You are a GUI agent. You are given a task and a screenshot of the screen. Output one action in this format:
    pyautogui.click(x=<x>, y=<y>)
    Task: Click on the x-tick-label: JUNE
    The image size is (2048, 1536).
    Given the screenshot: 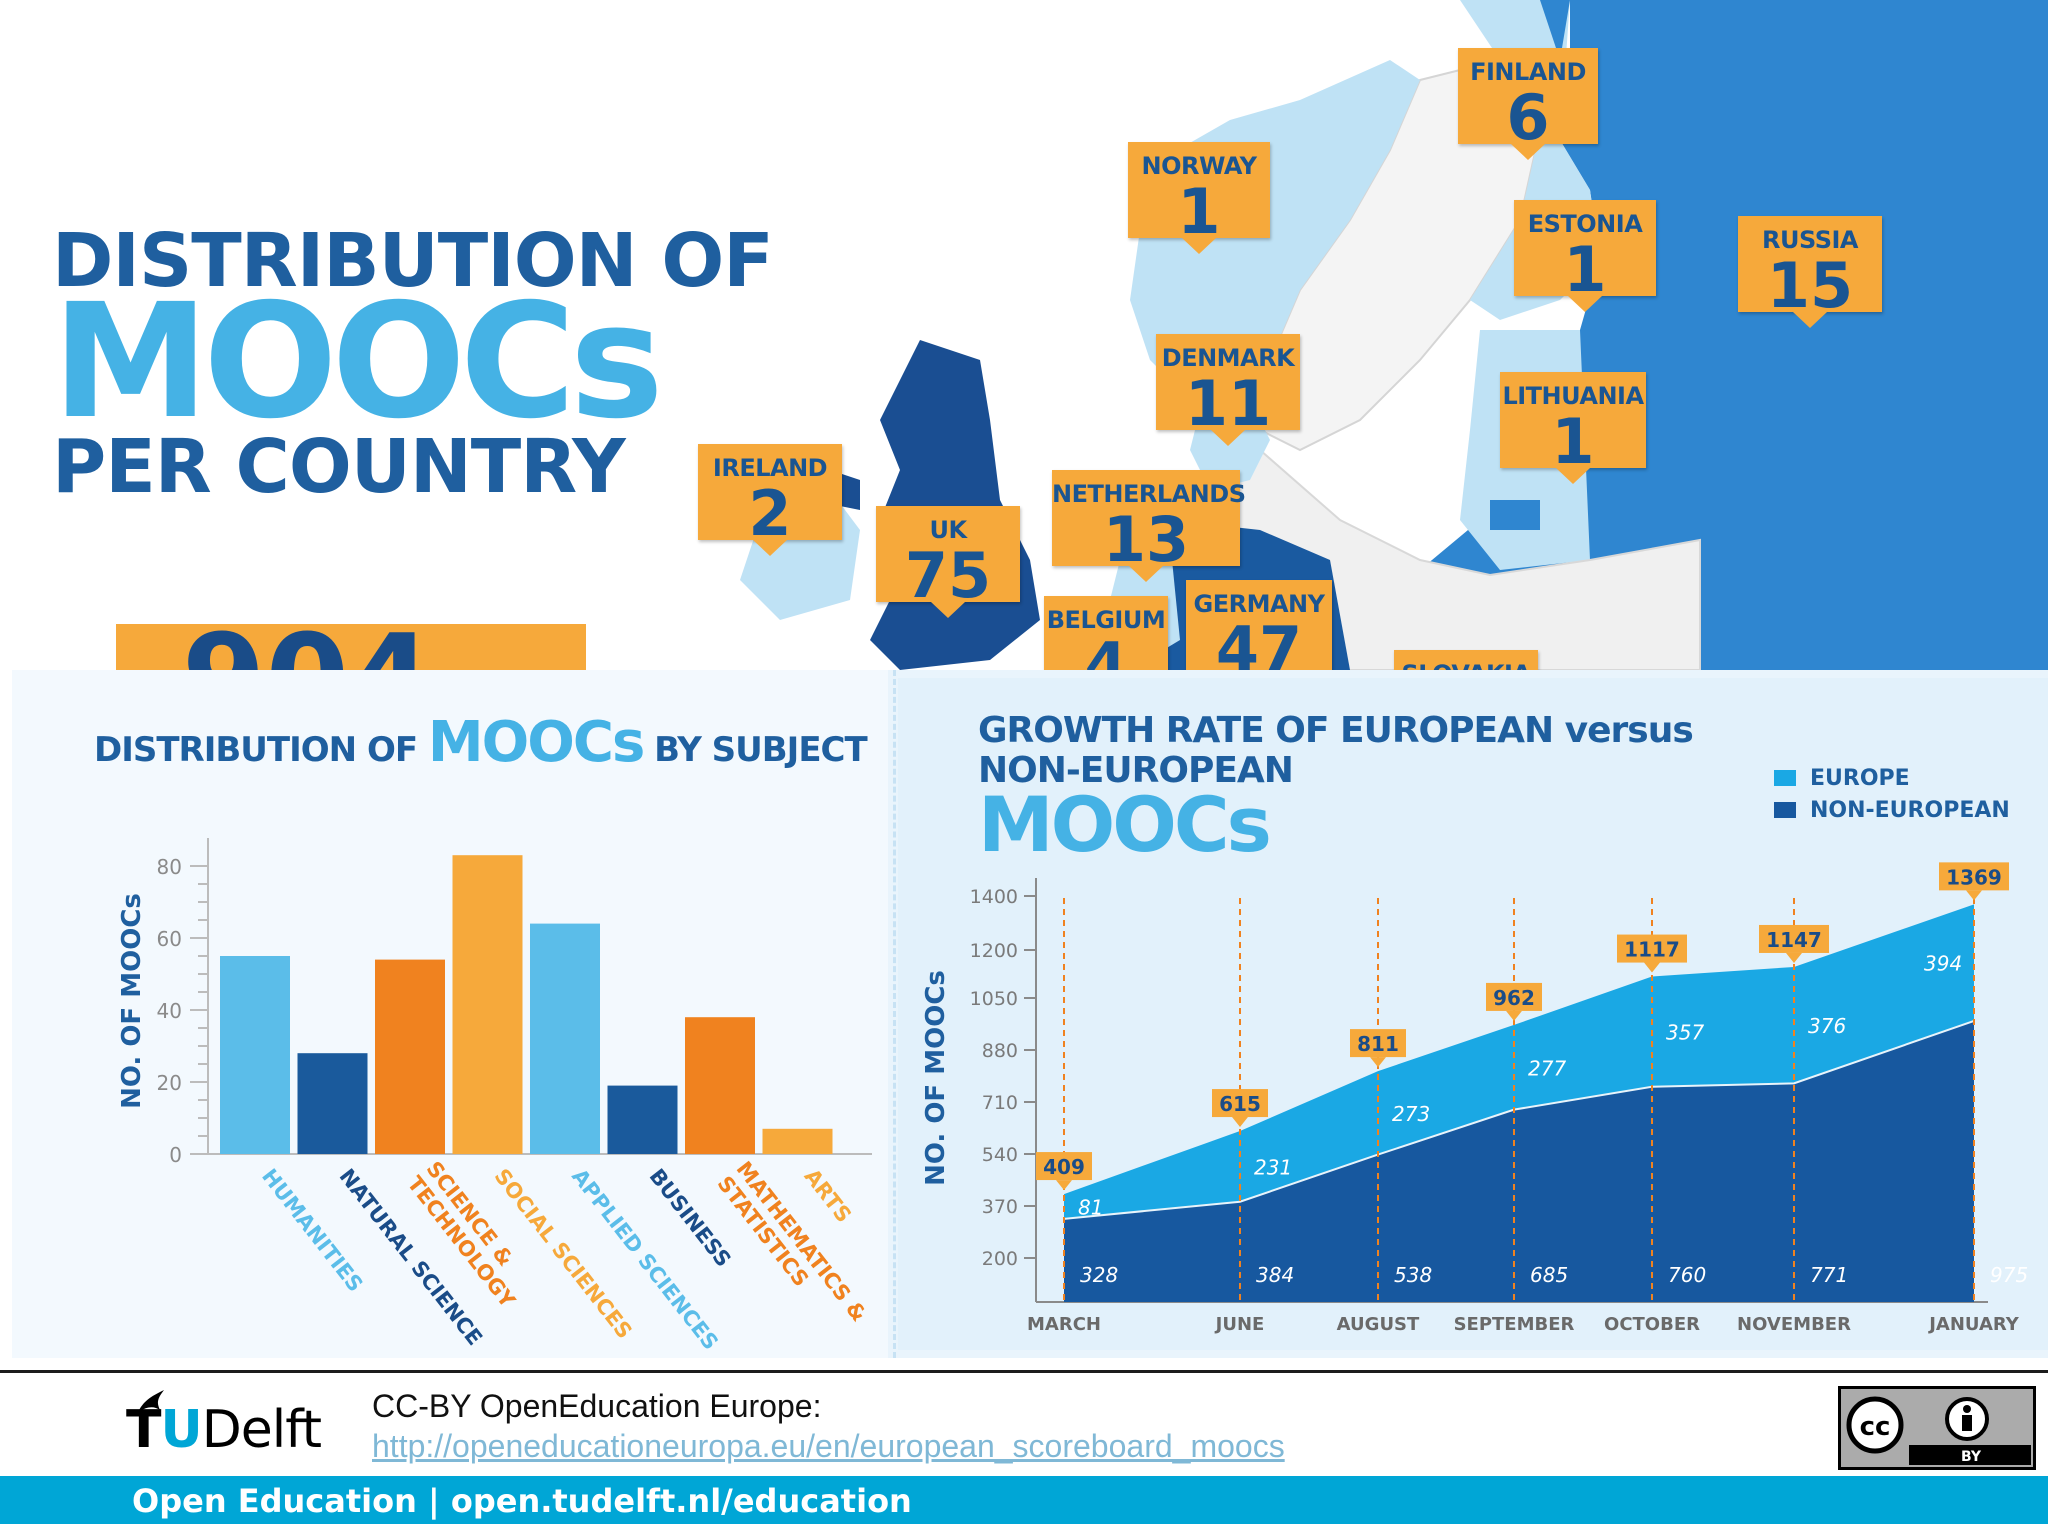 What is the action you would take?
    pyautogui.click(x=1239, y=1324)
    